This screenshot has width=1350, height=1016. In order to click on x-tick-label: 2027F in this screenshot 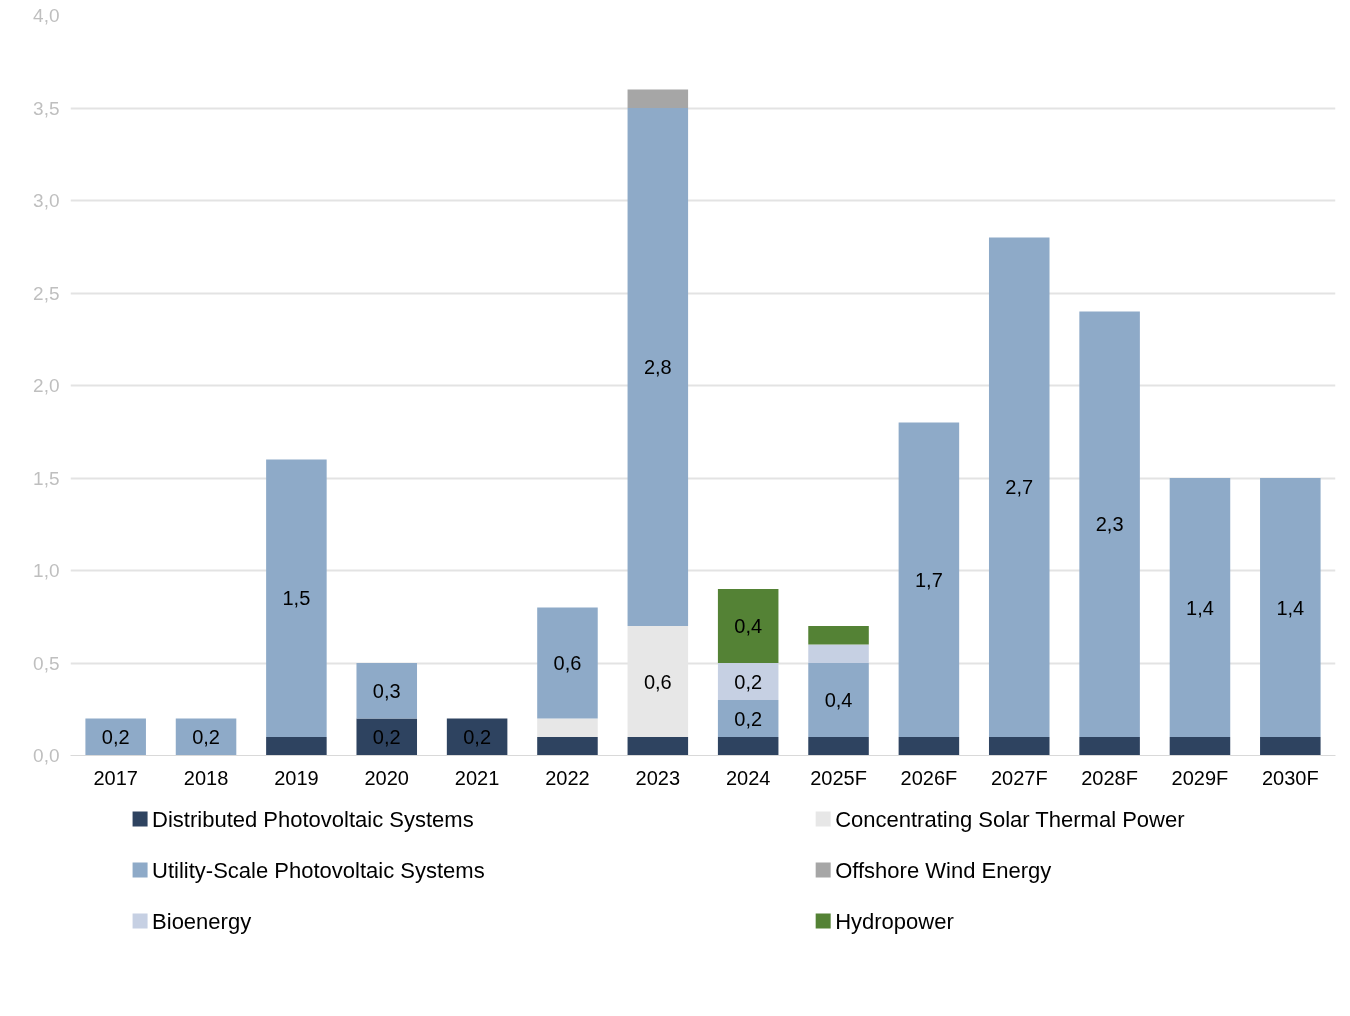, I will do `click(1019, 777)`.